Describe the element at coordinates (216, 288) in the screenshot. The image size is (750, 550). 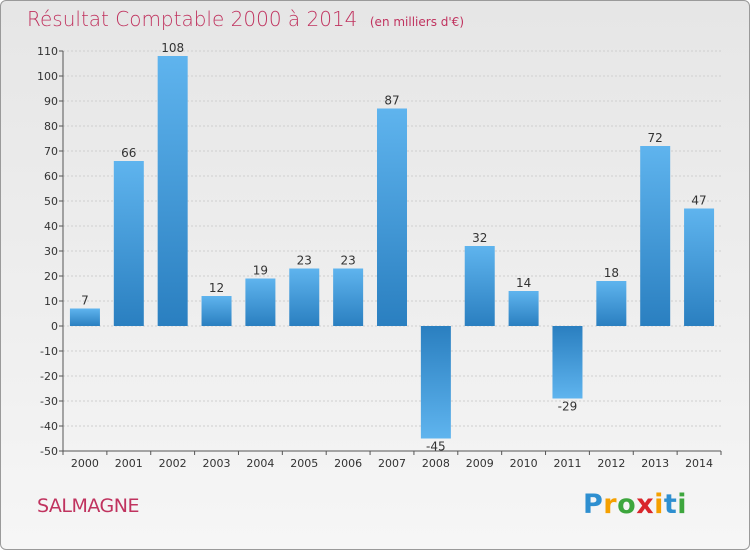
I see `data-label: 12` at that location.